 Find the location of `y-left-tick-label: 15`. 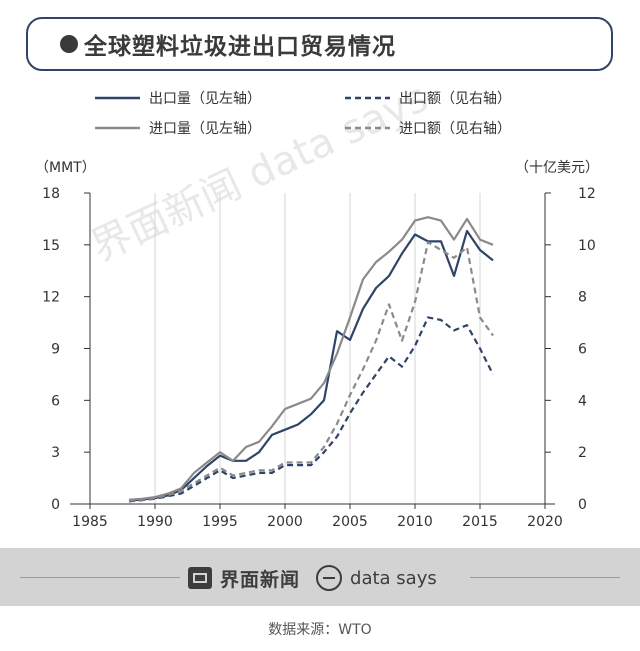

y-left-tick-label: 15 is located at coordinates (51, 246).